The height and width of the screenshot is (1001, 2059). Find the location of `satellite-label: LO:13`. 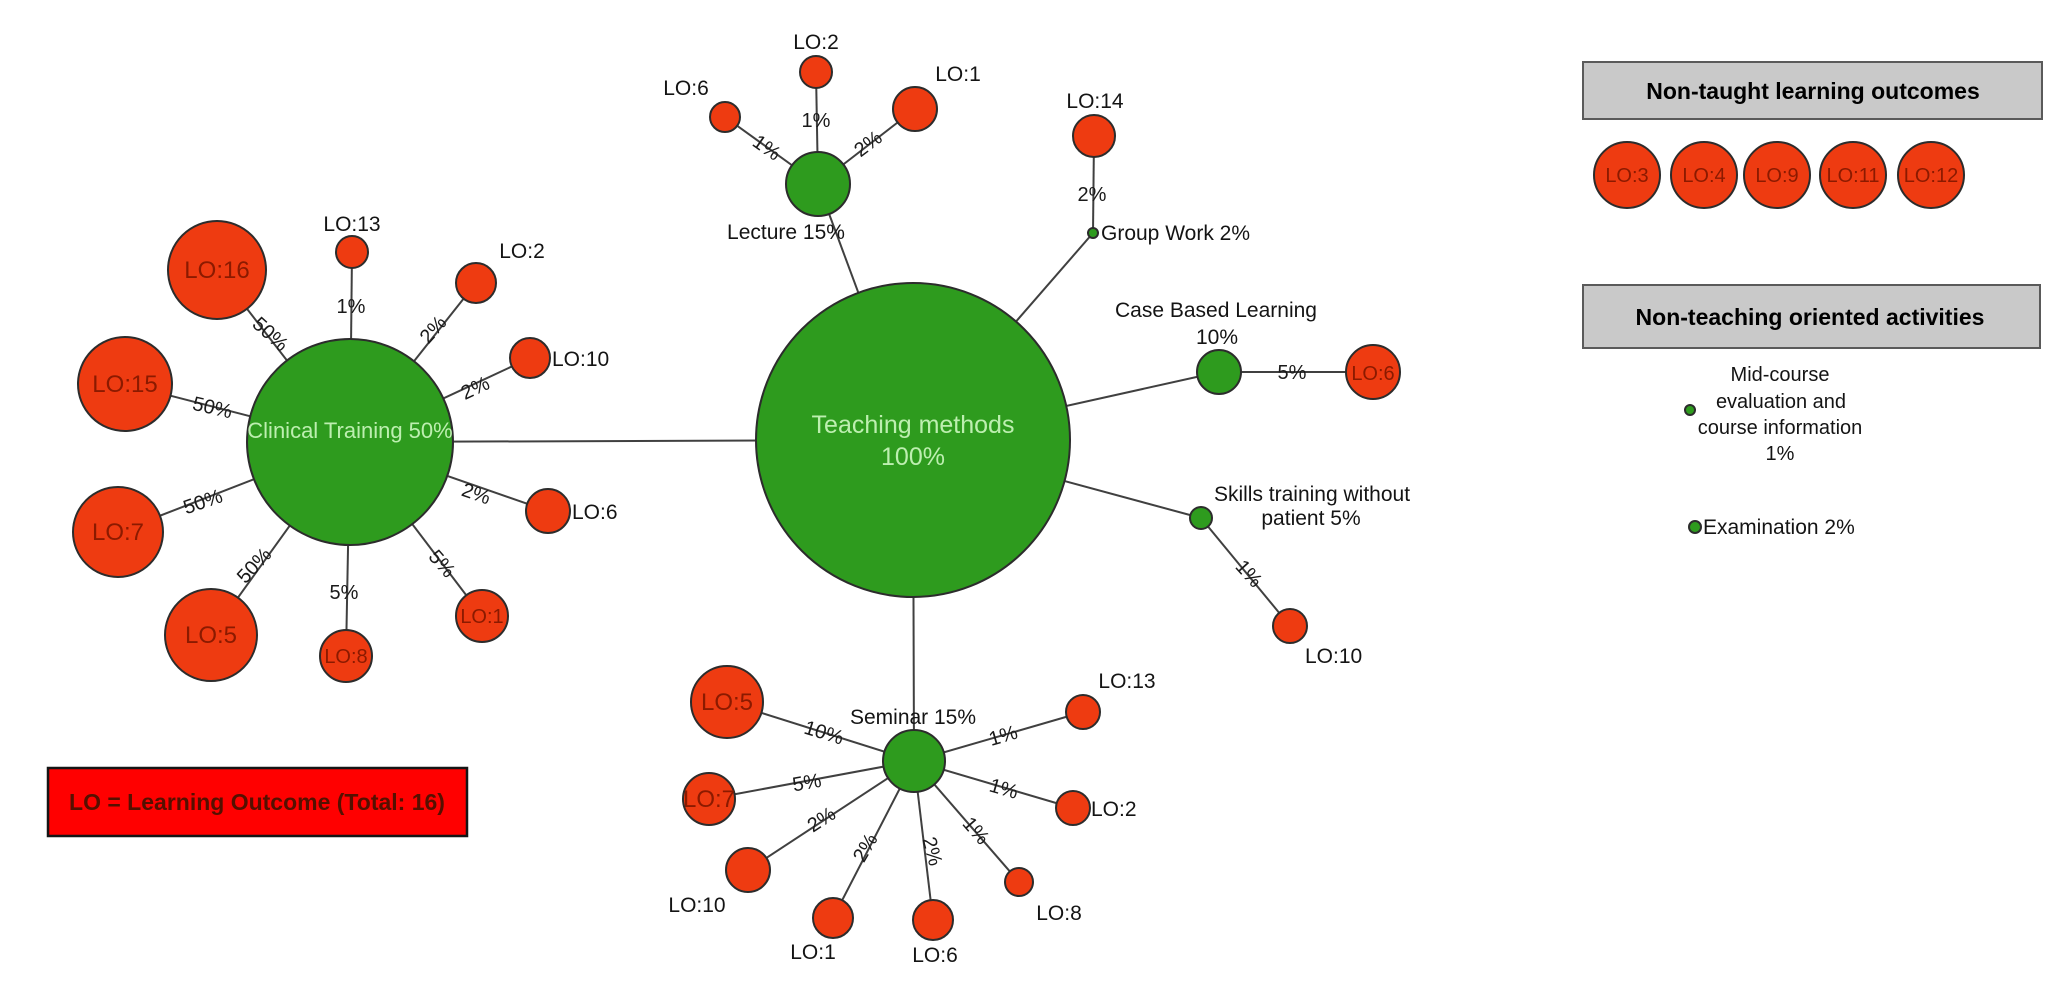

satellite-label: LO:13 is located at coordinates (1126, 681).